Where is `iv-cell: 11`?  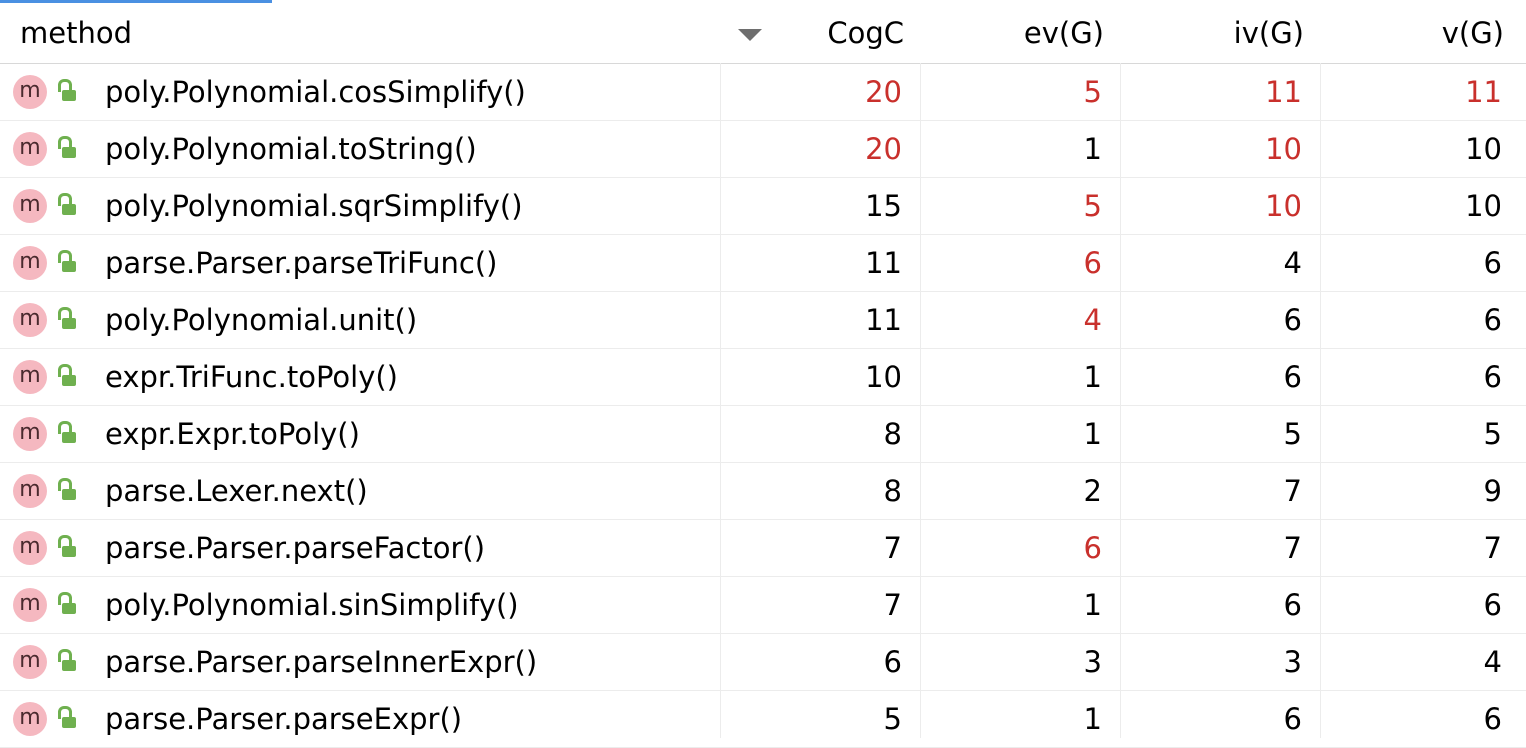 iv-cell: 11 is located at coordinates (1283, 92).